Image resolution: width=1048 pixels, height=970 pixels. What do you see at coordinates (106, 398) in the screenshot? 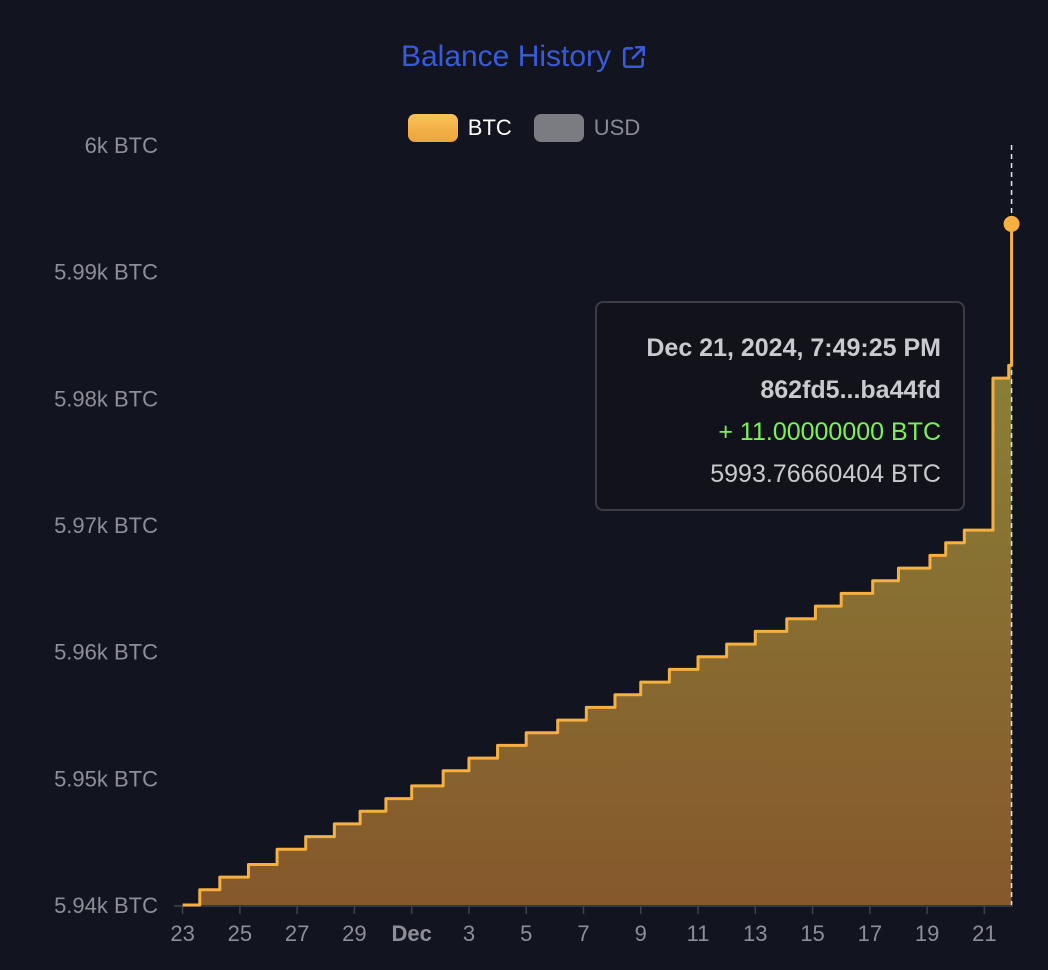
I see `y-tick-label: 5.98k BTC` at bounding box center [106, 398].